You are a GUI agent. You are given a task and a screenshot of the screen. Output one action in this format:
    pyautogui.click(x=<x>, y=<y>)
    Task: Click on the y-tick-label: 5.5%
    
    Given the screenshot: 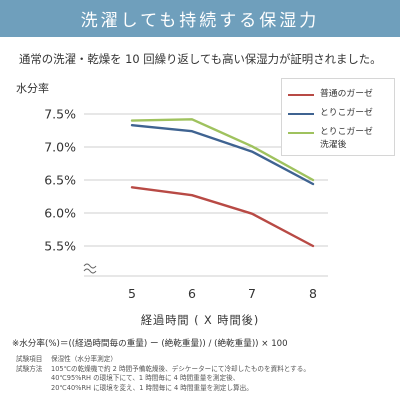 What is the action you would take?
    pyautogui.click(x=60, y=246)
    